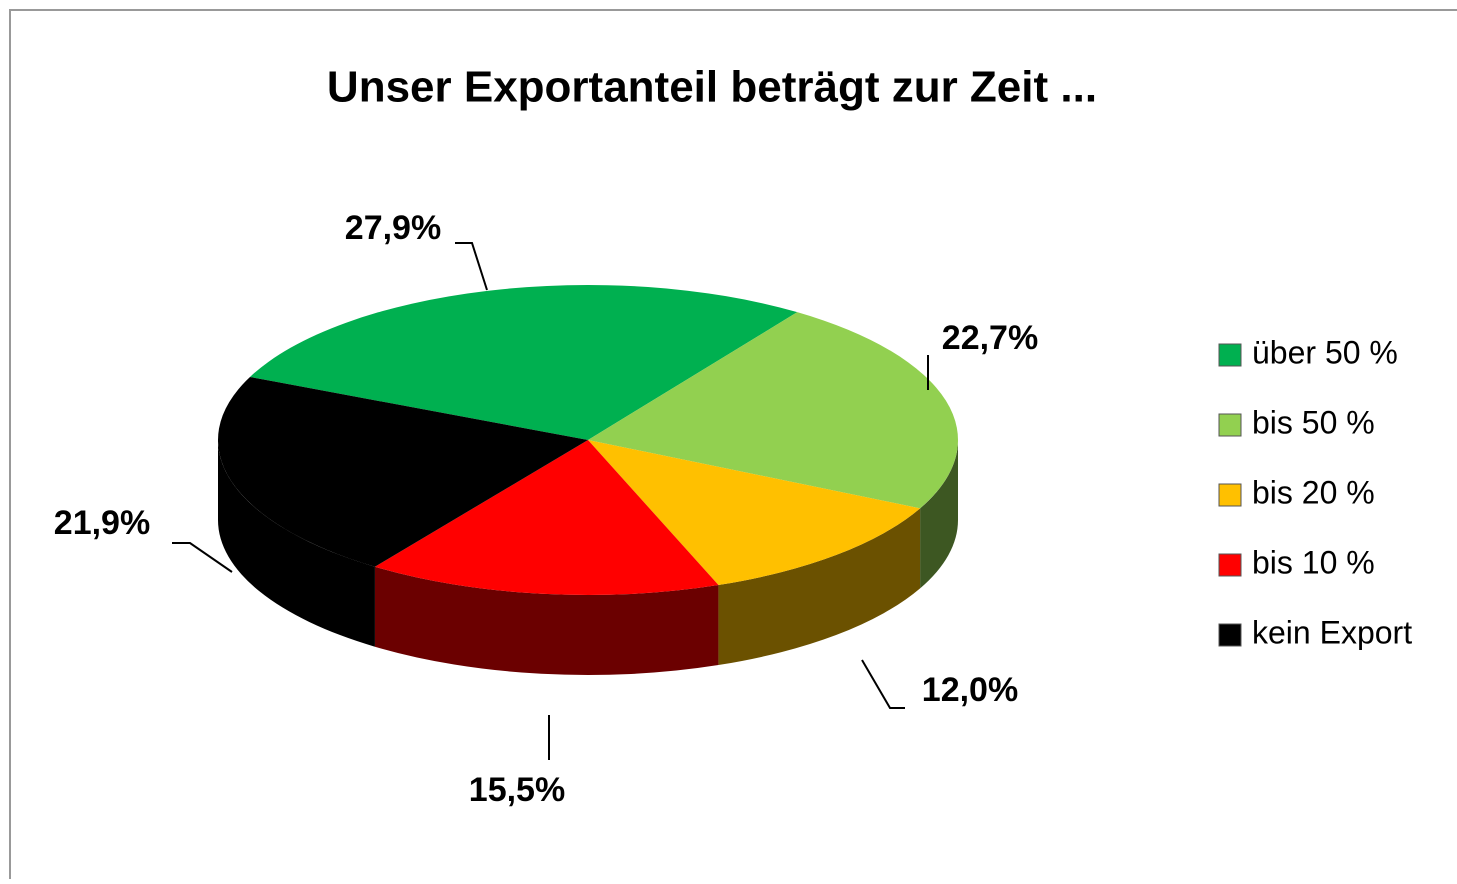 The image size is (1457, 884). I want to click on data-label: 22,7%, so click(990, 338).